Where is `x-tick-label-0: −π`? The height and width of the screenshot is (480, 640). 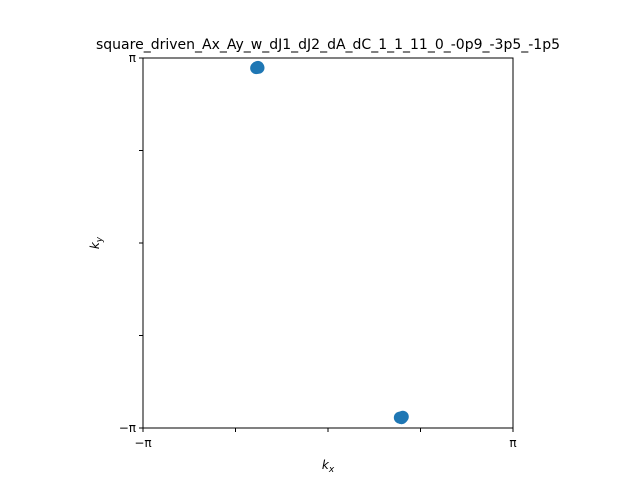
x-tick-label-0: −π is located at coordinates (142, 443).